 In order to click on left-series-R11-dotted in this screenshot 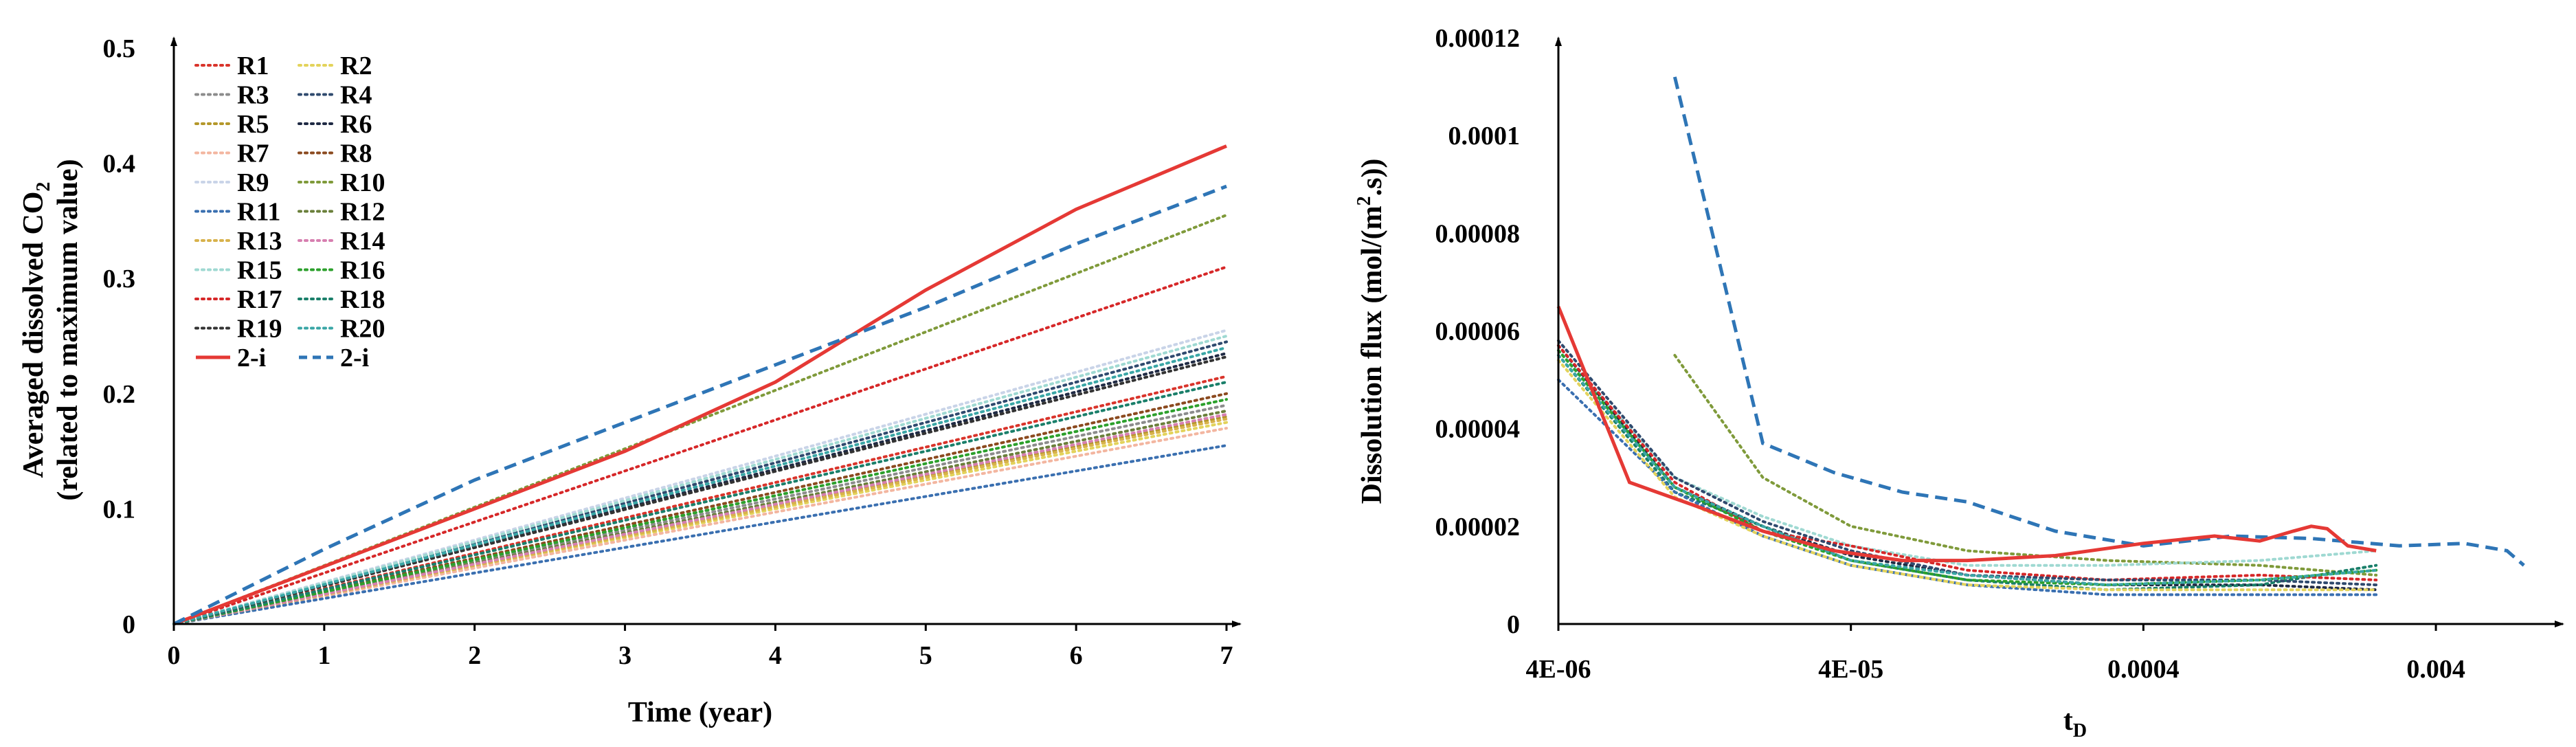, I will do `click(700, 534)`.